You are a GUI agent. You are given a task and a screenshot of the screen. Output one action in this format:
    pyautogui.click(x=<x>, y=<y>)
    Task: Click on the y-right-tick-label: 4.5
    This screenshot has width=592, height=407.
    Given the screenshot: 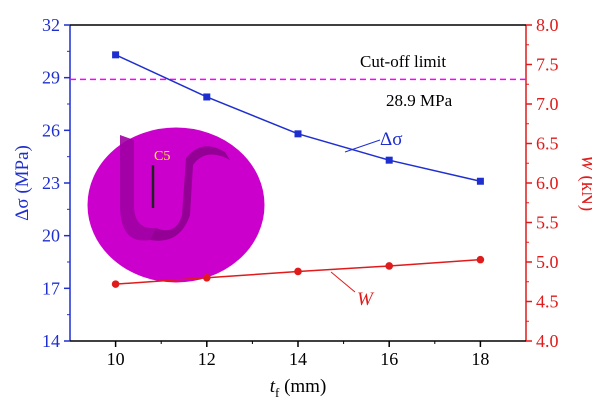 What is the action you would take?
    pyautogui.click(x=547, y=302)
    